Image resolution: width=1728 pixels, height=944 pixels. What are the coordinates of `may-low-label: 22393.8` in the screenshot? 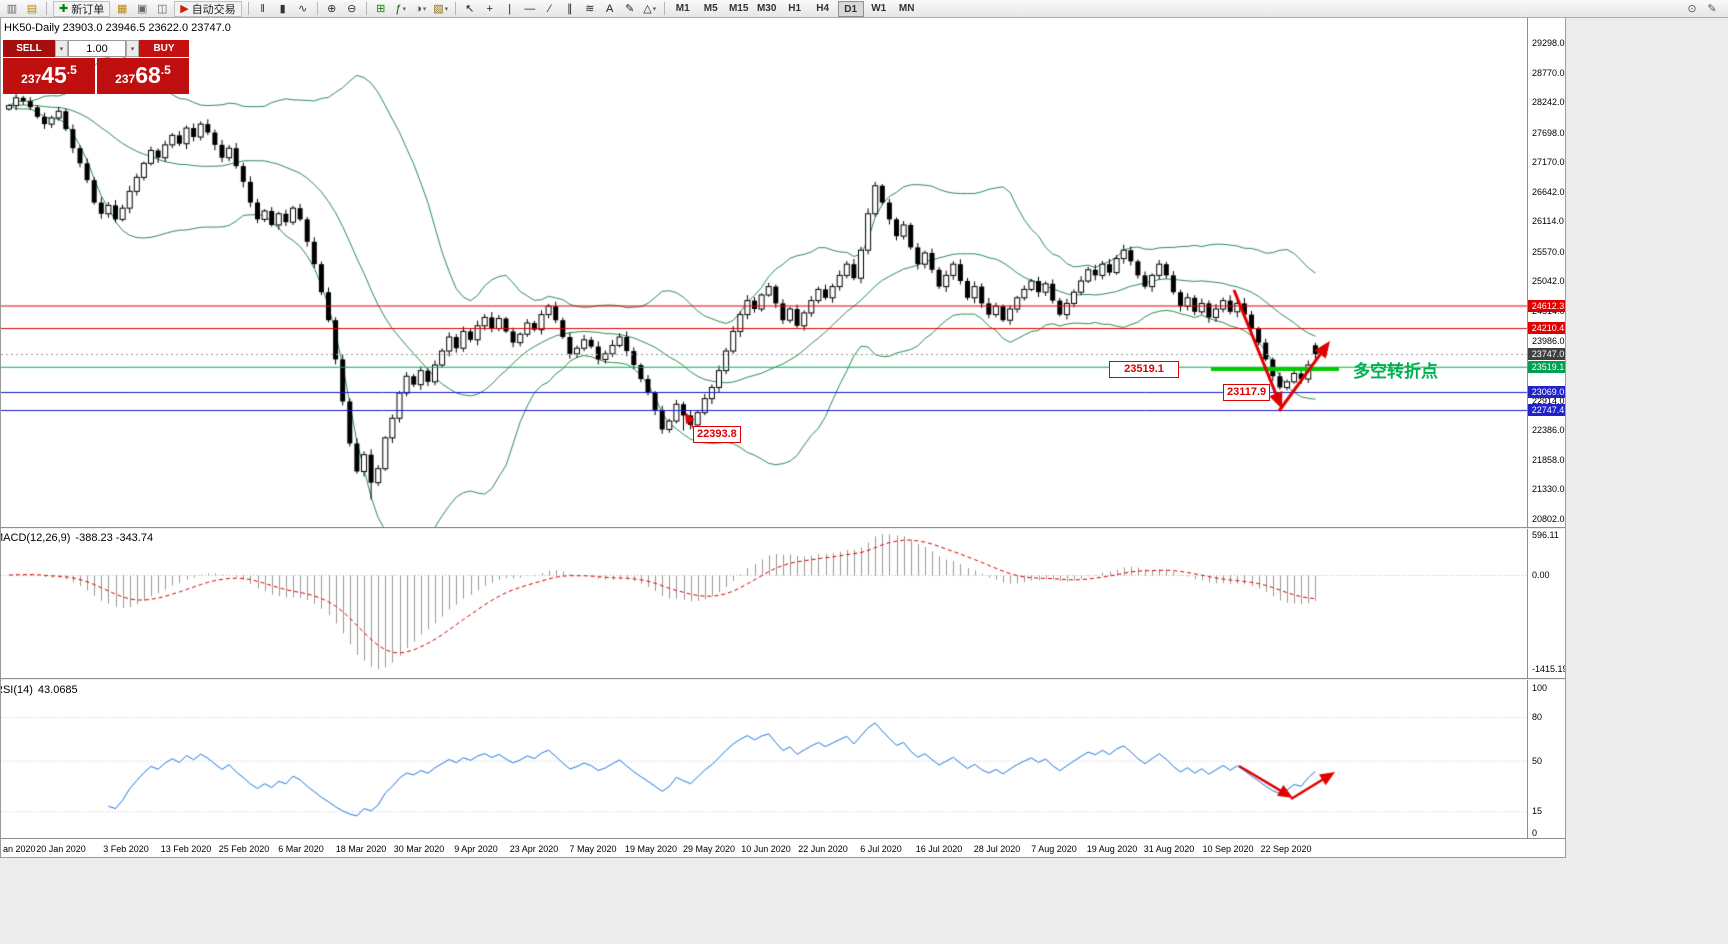 It's located at (717, 434).